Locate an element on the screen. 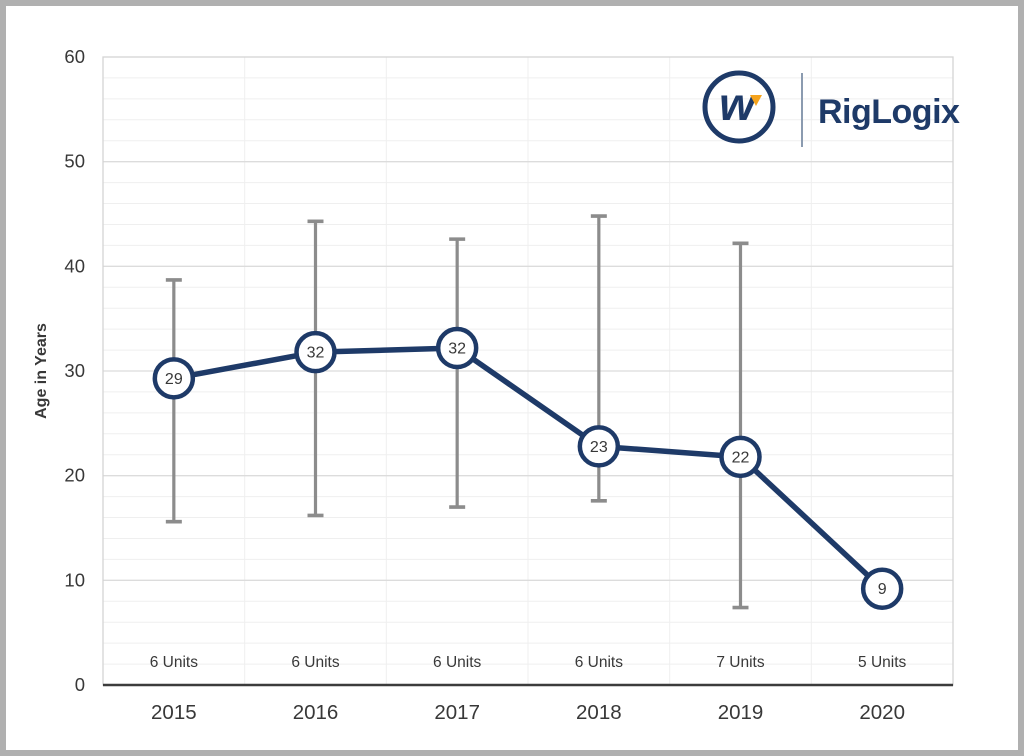 The width and height of the screenshot is (1024, 756). data-point-marker: 9 is located at coordinates (882, 588).